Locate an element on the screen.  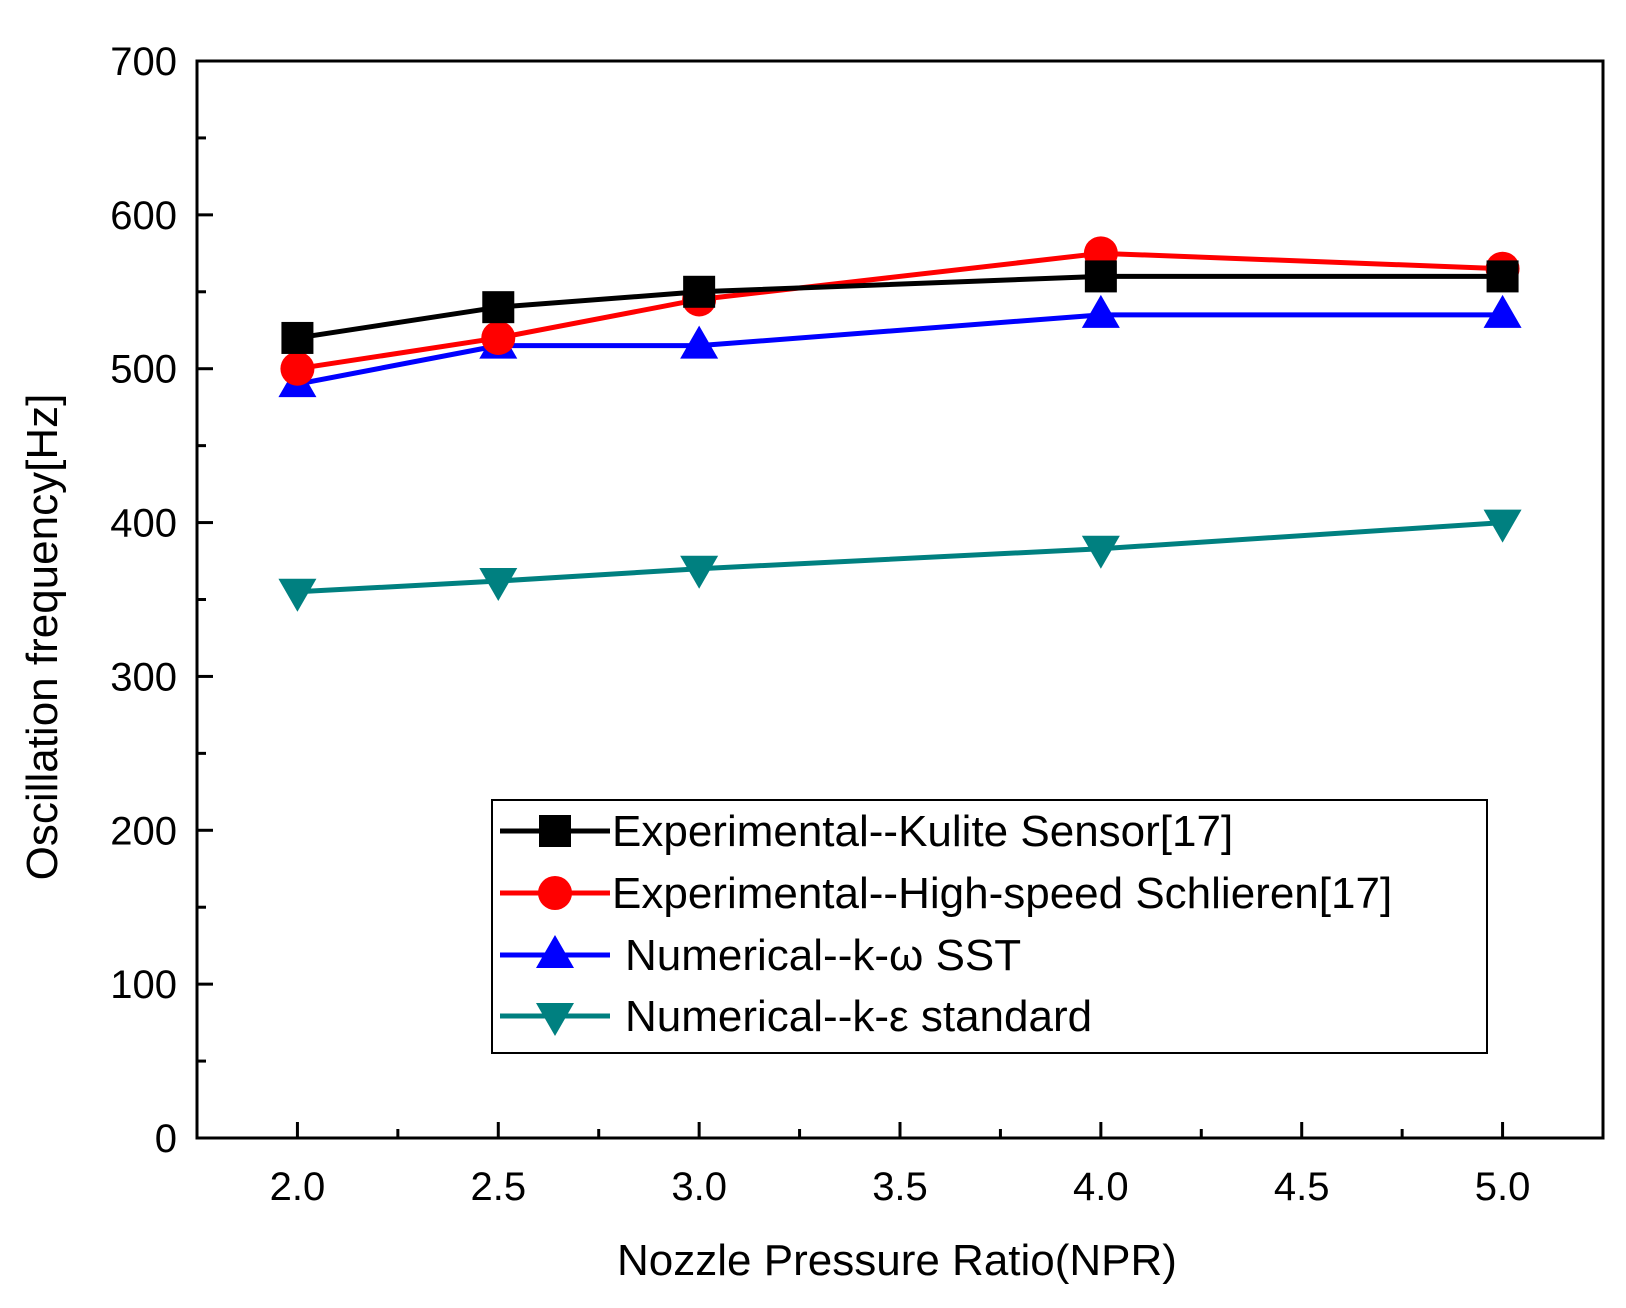
x-tick-label: 5.0 is located at coordinates (1503, 1187).